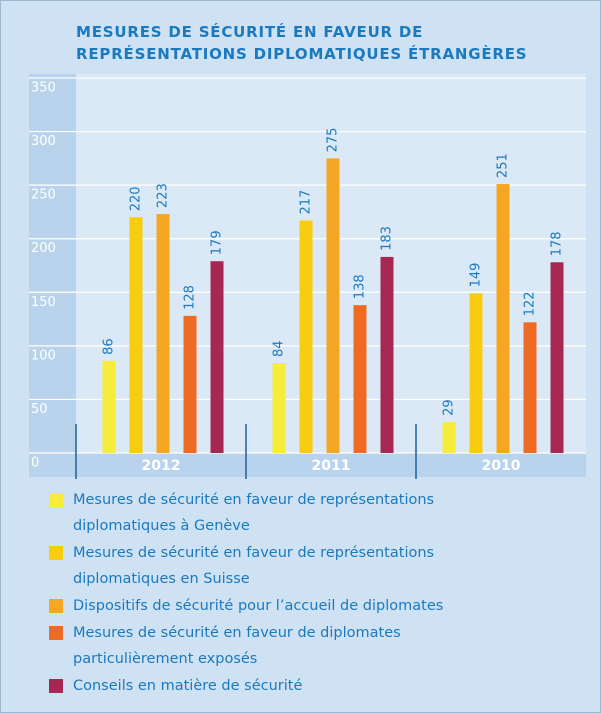  Describe the element at coordinates (161, 466) in the screenshot. I see `x-tick-label: 2012` at that location.